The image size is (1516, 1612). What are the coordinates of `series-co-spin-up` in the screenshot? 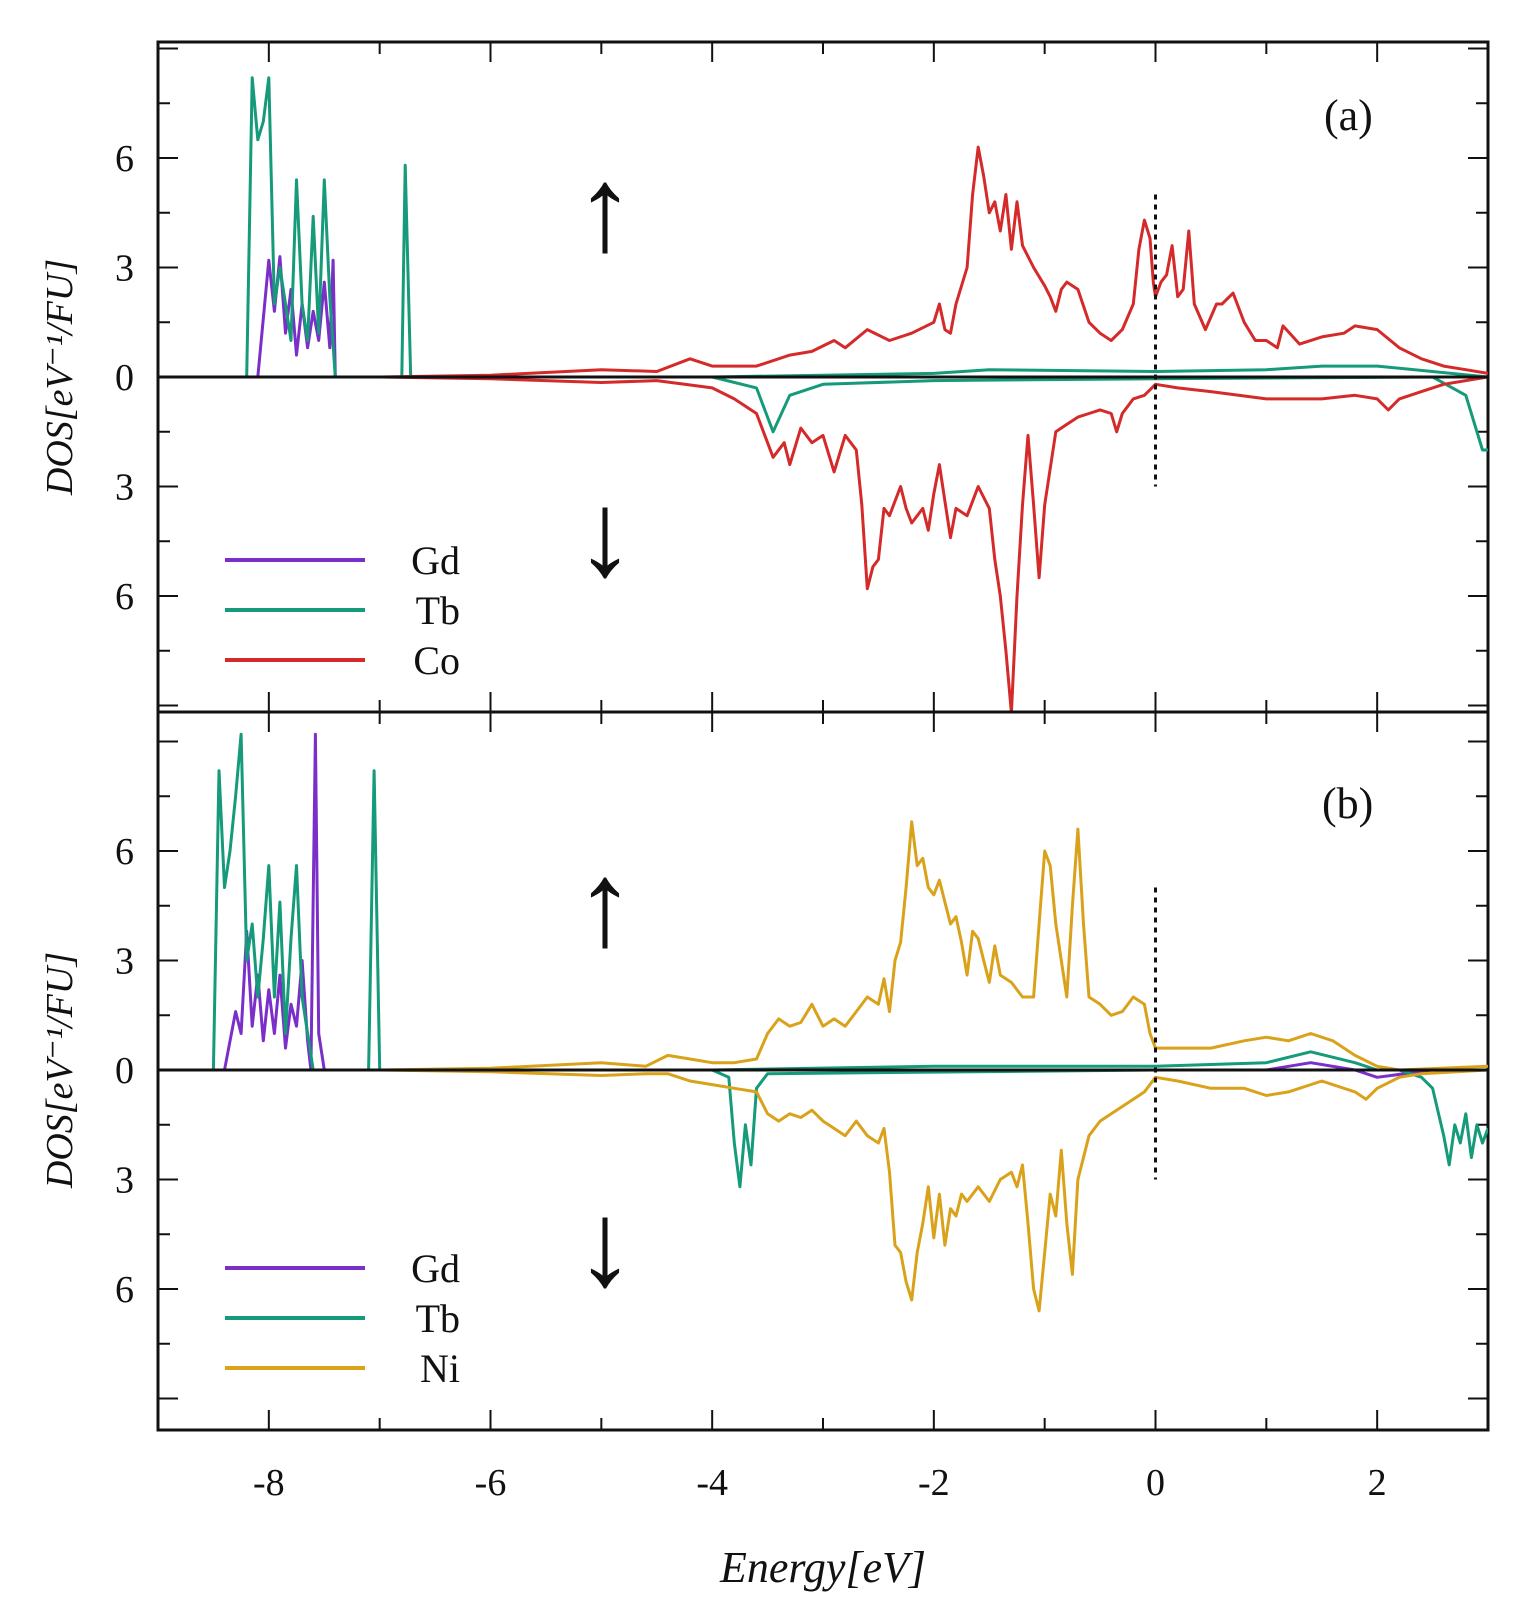 It's located at (850, 262).